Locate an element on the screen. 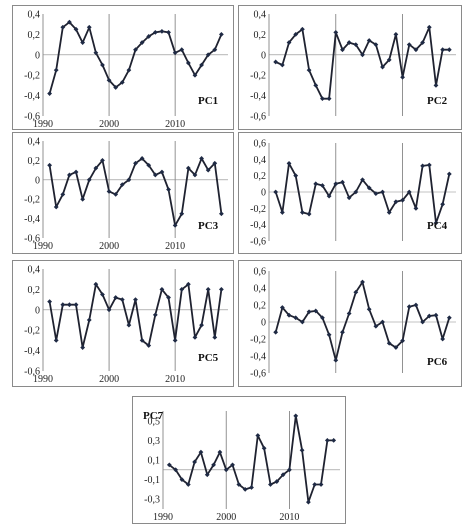 This screenshot has width=474, height=528. chart-svg: 0,6 0,4 0,2 0 -0,2 -0,4 -0,6 PC4 is located at coordinates (353, 193).